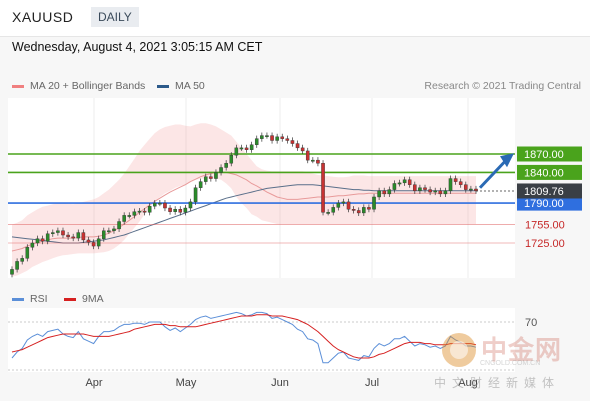 The width and height of the screenshot is (590, 401). Describe the element at coordinates (545, 244) in the screenshot. I see `level-label-4: 1725.00` at that location.